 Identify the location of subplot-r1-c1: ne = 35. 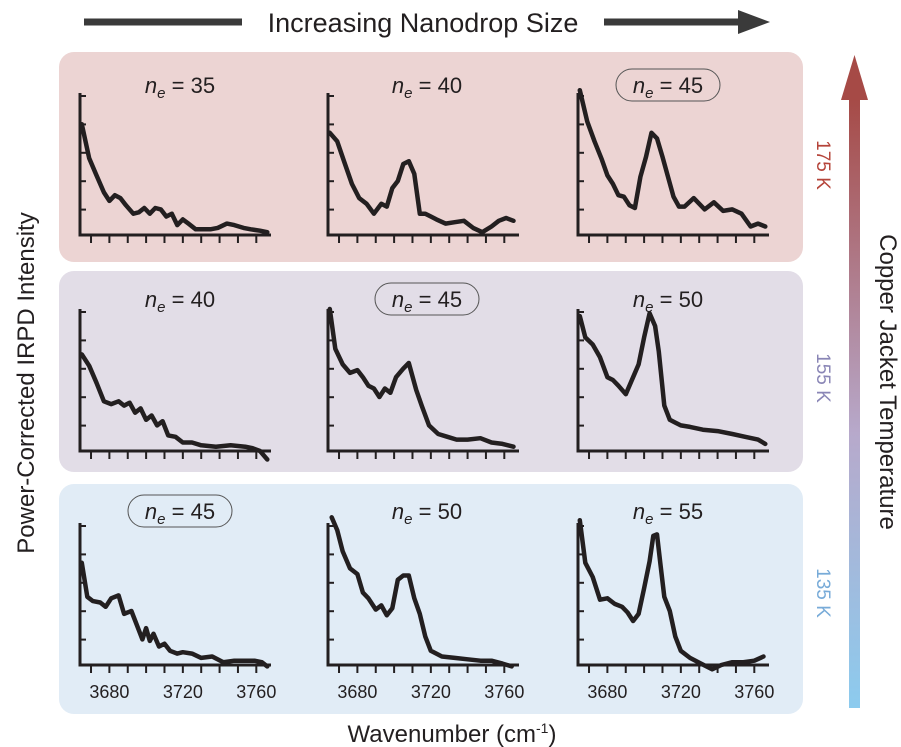
(174, 158).